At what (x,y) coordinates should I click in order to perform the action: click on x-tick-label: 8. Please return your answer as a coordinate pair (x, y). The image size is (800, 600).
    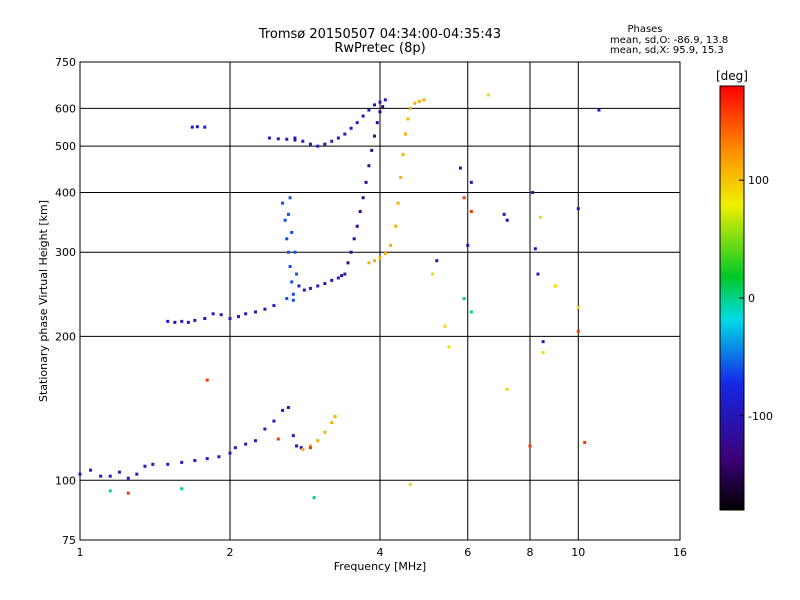
    Looking at the image, I should click on (530, 552).